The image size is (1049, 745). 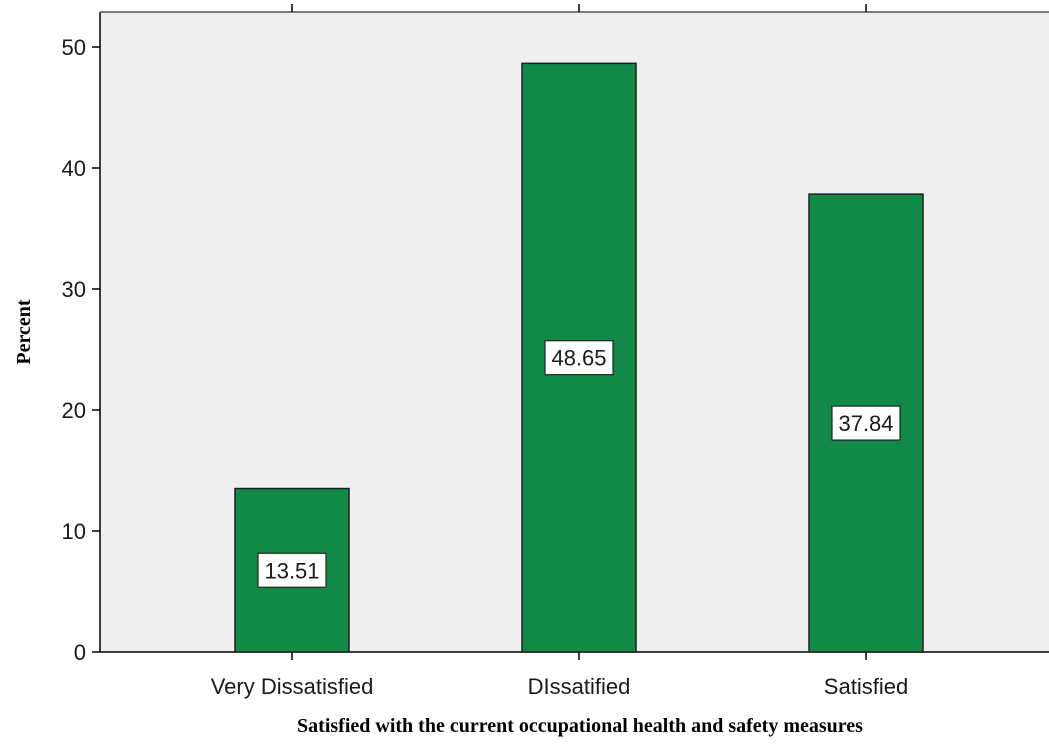 What do you see at coordinates (292, 686) in the screenshot?
I see `x-tick-label: Very Dissatisfied` at bounding box center [292, 686].